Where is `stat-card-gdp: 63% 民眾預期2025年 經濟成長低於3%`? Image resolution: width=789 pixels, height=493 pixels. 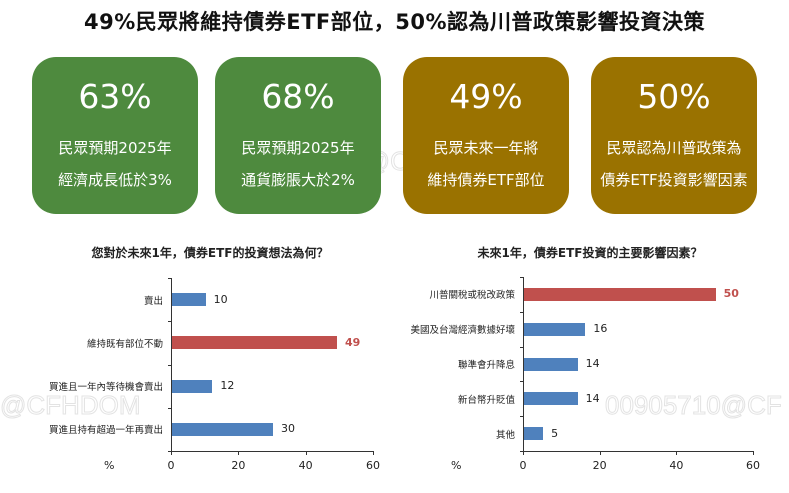
stat-card-gdp: 63% 民眾預期2025年 經濟成長低於3% is located at coordinates (115, 135).